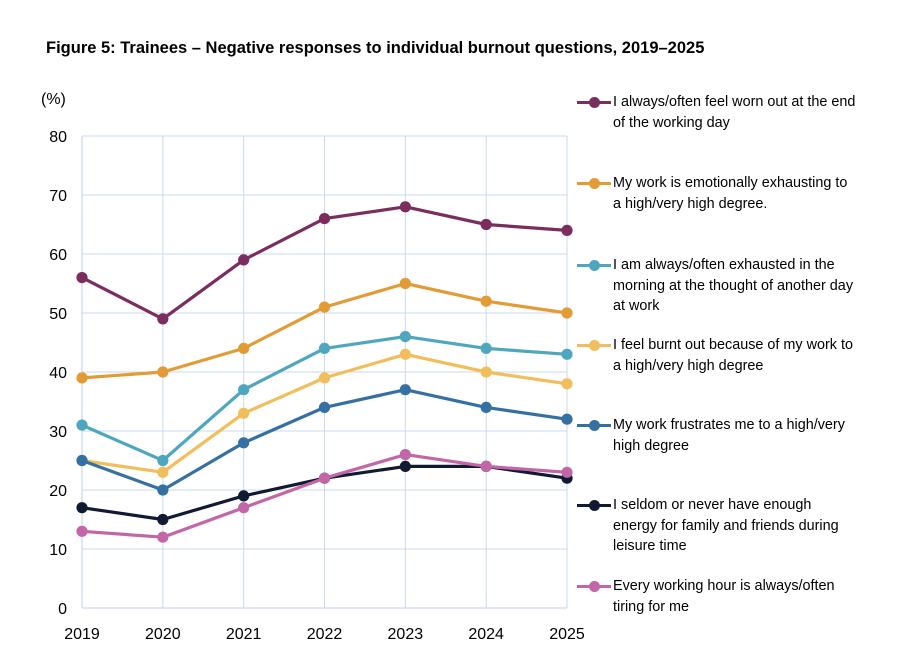 Image resolution: width=900 pixels, height=654 pixels. Describe the element at coordinates (325, 634) in the screenshot. I see `x-tick-label: 2022` at that location.